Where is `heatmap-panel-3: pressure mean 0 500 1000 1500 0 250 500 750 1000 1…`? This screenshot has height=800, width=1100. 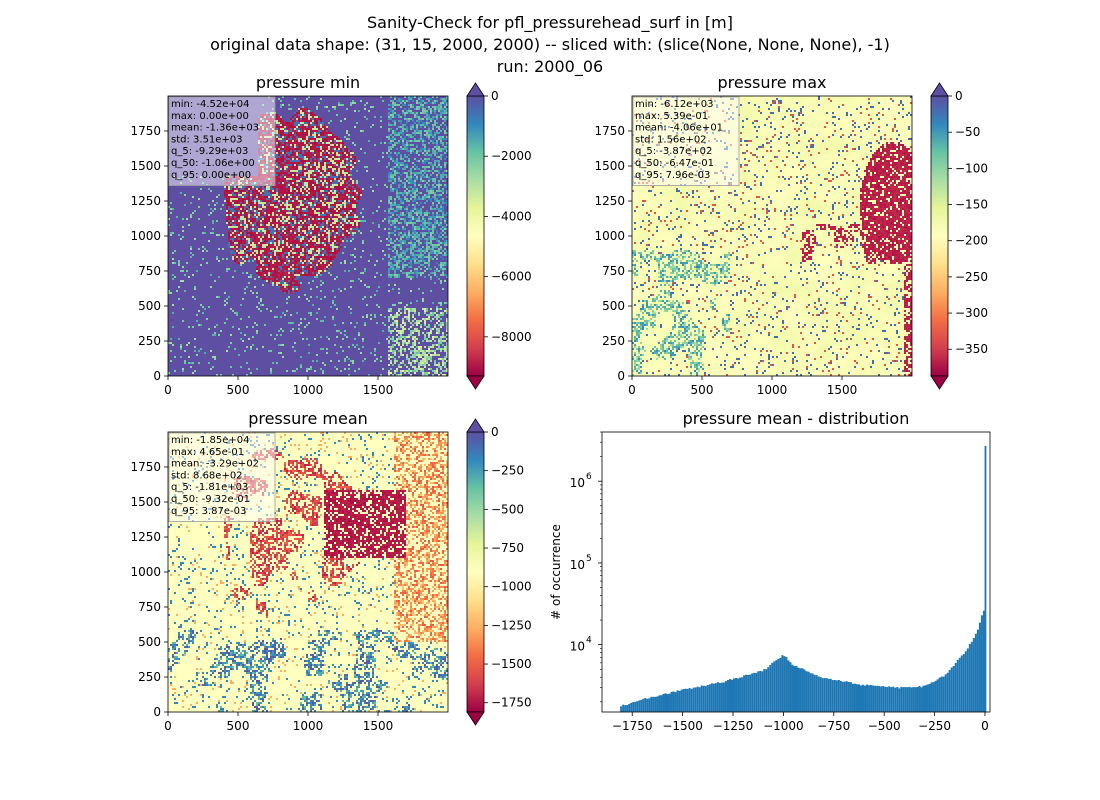
heatmap-panel-3: pressure mean 0 500 1000 1500 0 250 500 750 1000 1… is located at coordinates (330, 571).